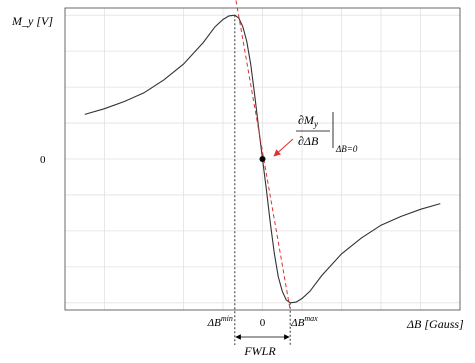 This screenshot has height=363, width=475. I want to click on y-tick-label: 0, so click(43, 160).